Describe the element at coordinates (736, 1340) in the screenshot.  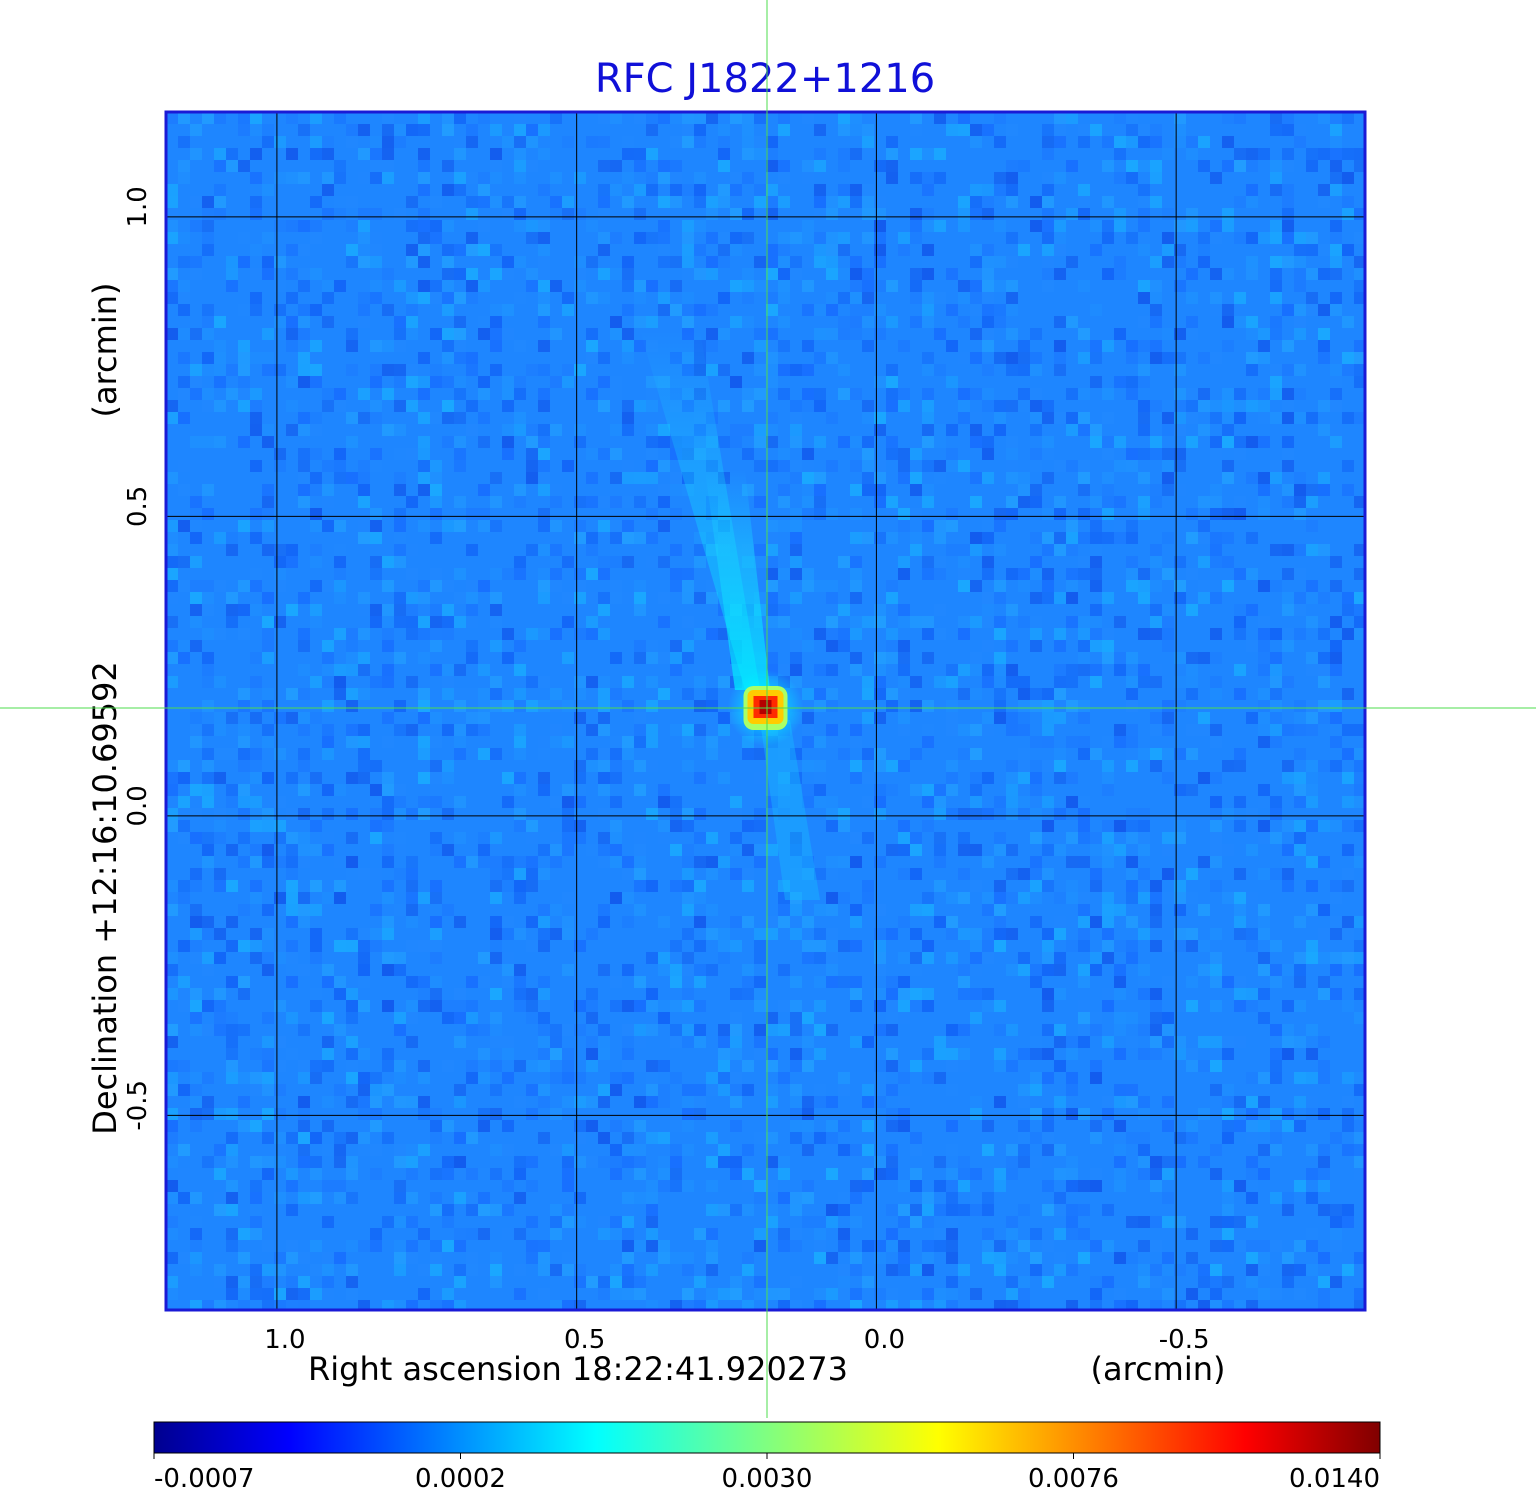
I see `x-tick-labels: 1.0 0.5 0.0 -0.5` at that location.